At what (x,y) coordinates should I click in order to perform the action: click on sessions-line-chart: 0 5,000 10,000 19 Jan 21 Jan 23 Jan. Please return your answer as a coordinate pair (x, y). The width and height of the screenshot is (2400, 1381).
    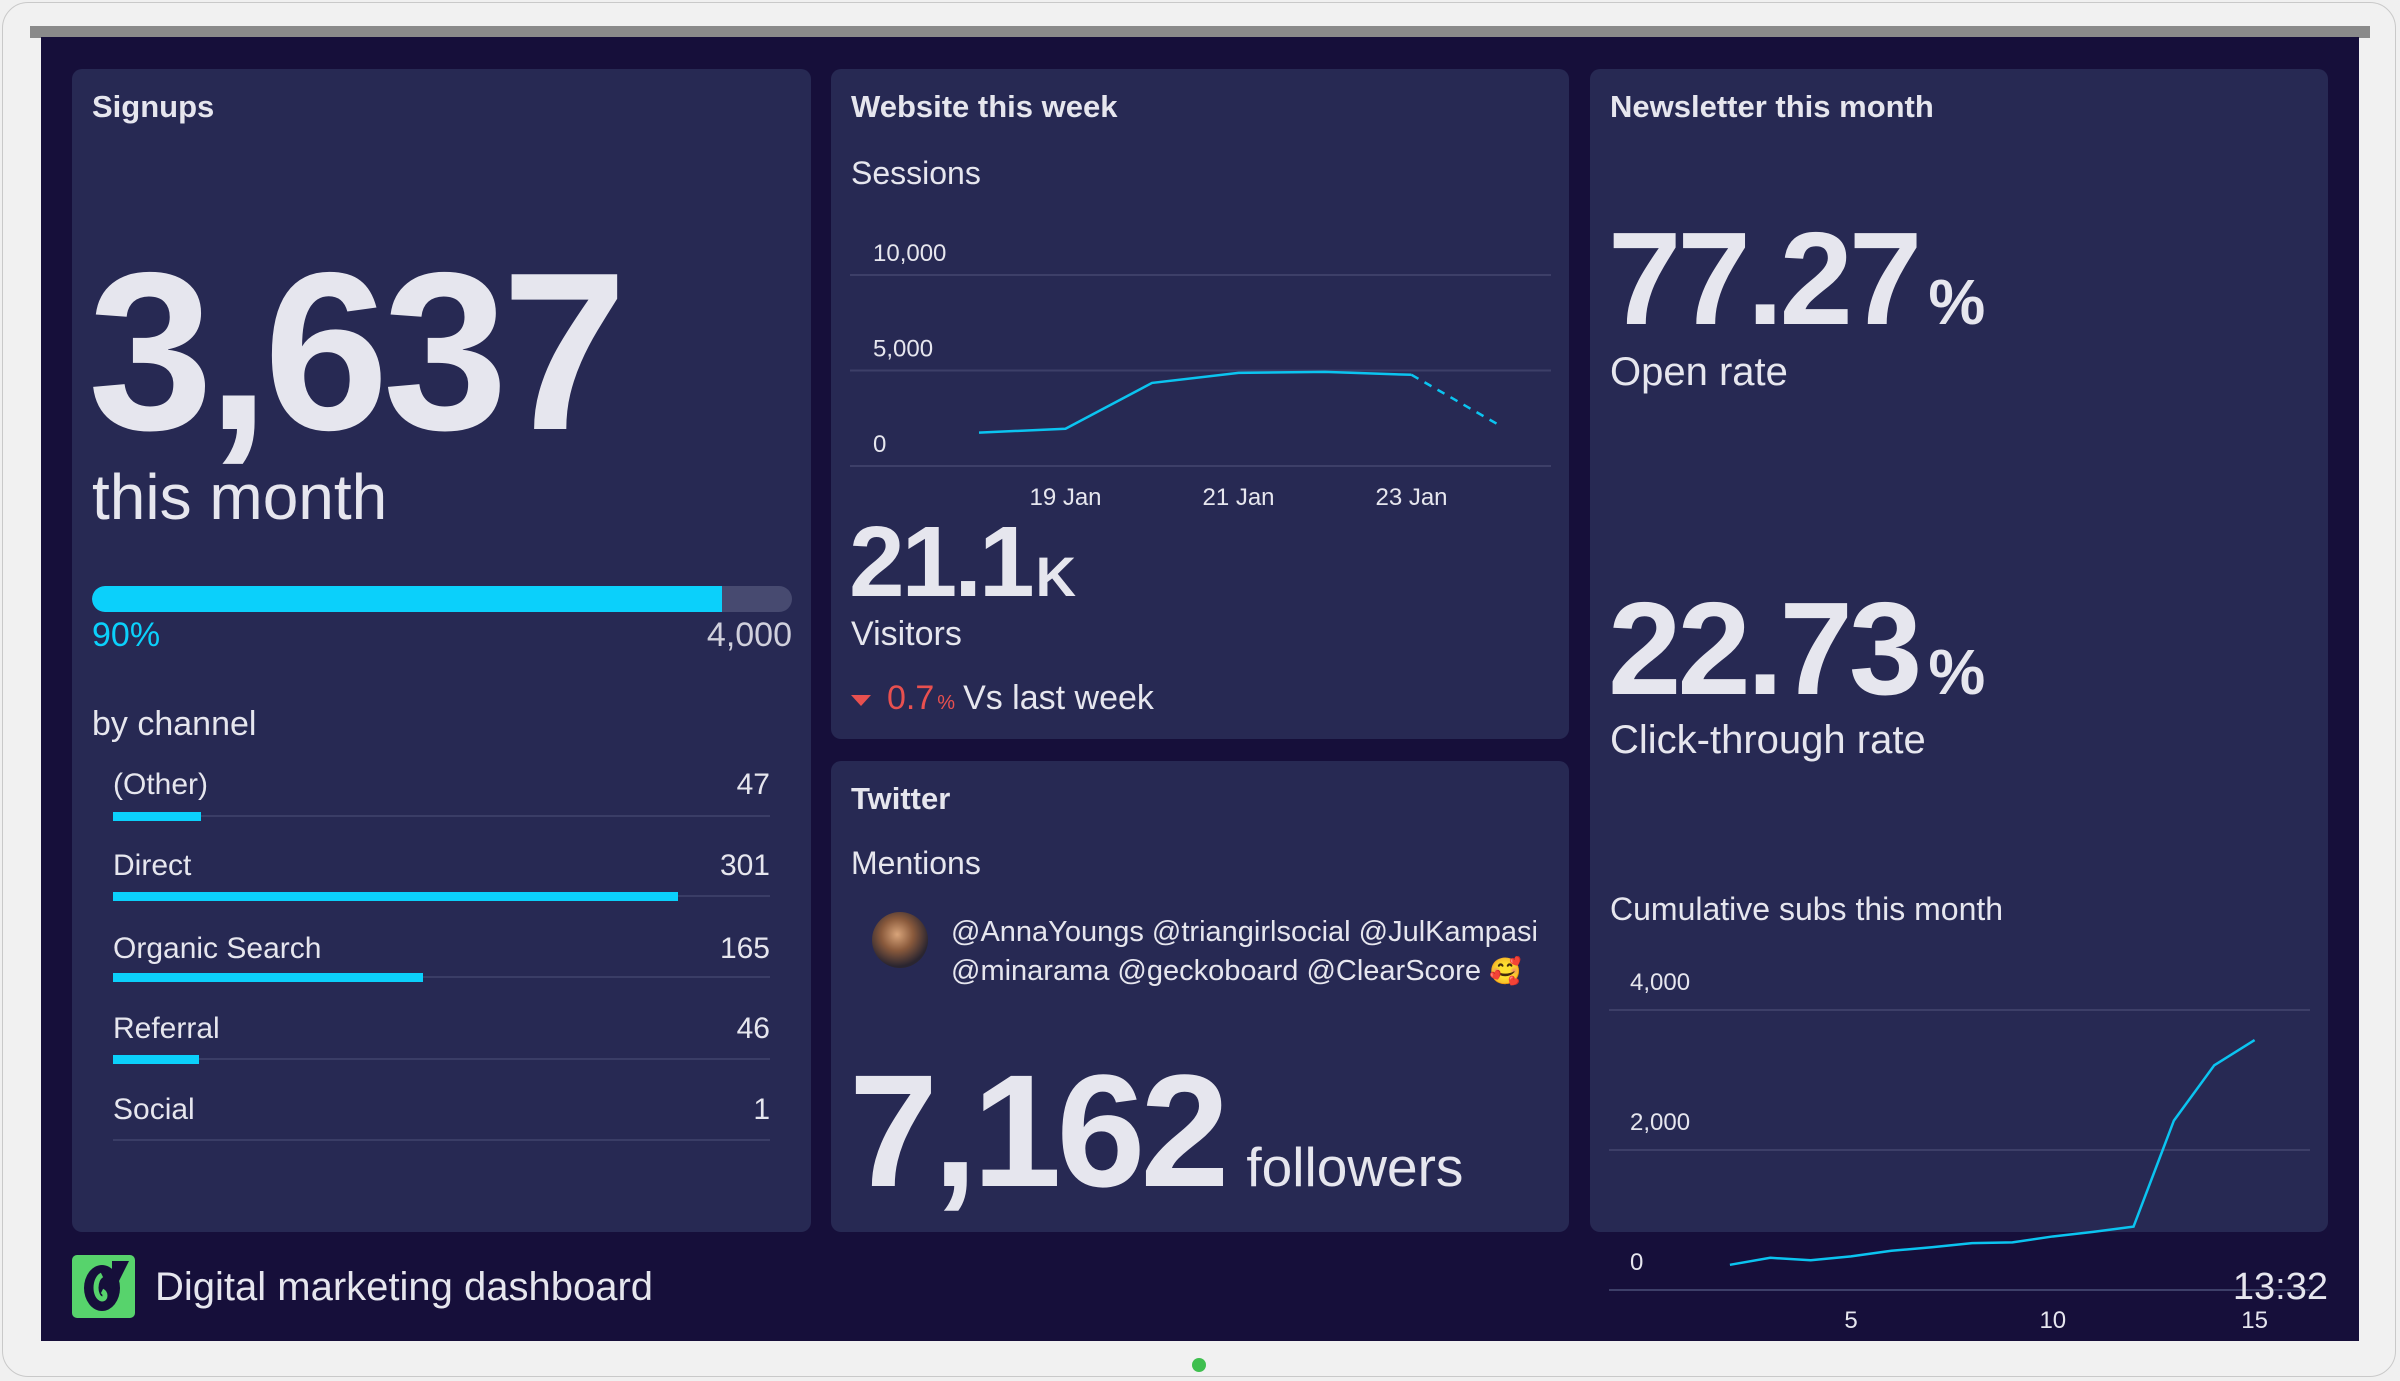
    Looking at the image, I should click on (1200, 375).